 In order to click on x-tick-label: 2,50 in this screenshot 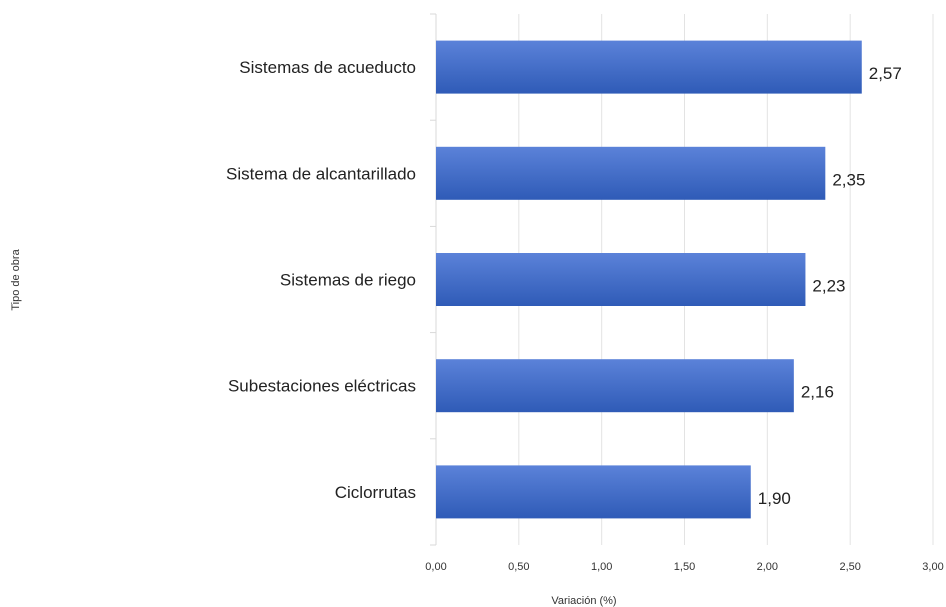, I will do `click(849, 567)`.